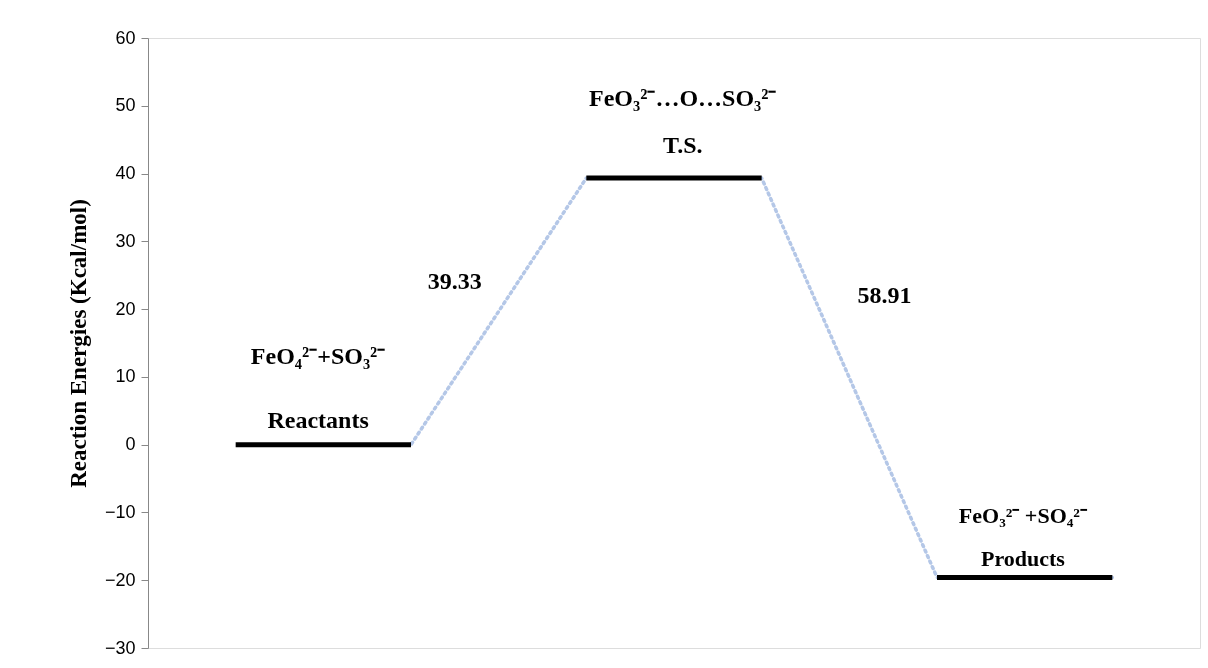 The width and height of the screenshot is (1208, 668). Describe the element at coordinates (683, 98) in the screenshot. I see `annotation: FeO₃²⁻…O…SO₃²⁻` at that location.